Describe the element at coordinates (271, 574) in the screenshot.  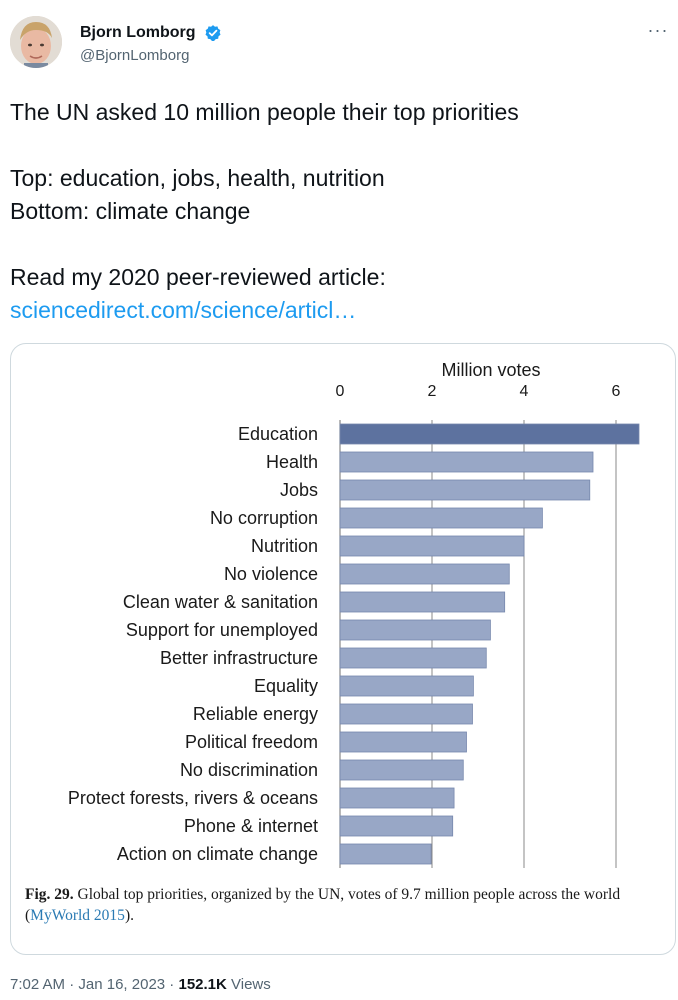
I see `chart-category-label: No violence` at that location.